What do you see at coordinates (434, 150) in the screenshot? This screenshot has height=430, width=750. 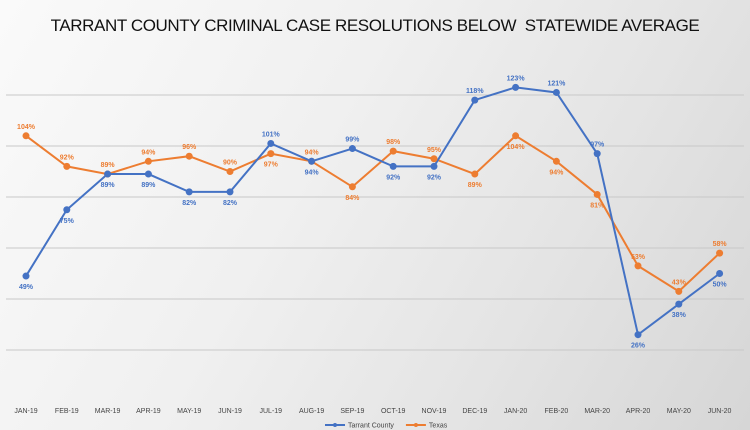 I see `data-label: 95%` at bounding box center [434, 150].